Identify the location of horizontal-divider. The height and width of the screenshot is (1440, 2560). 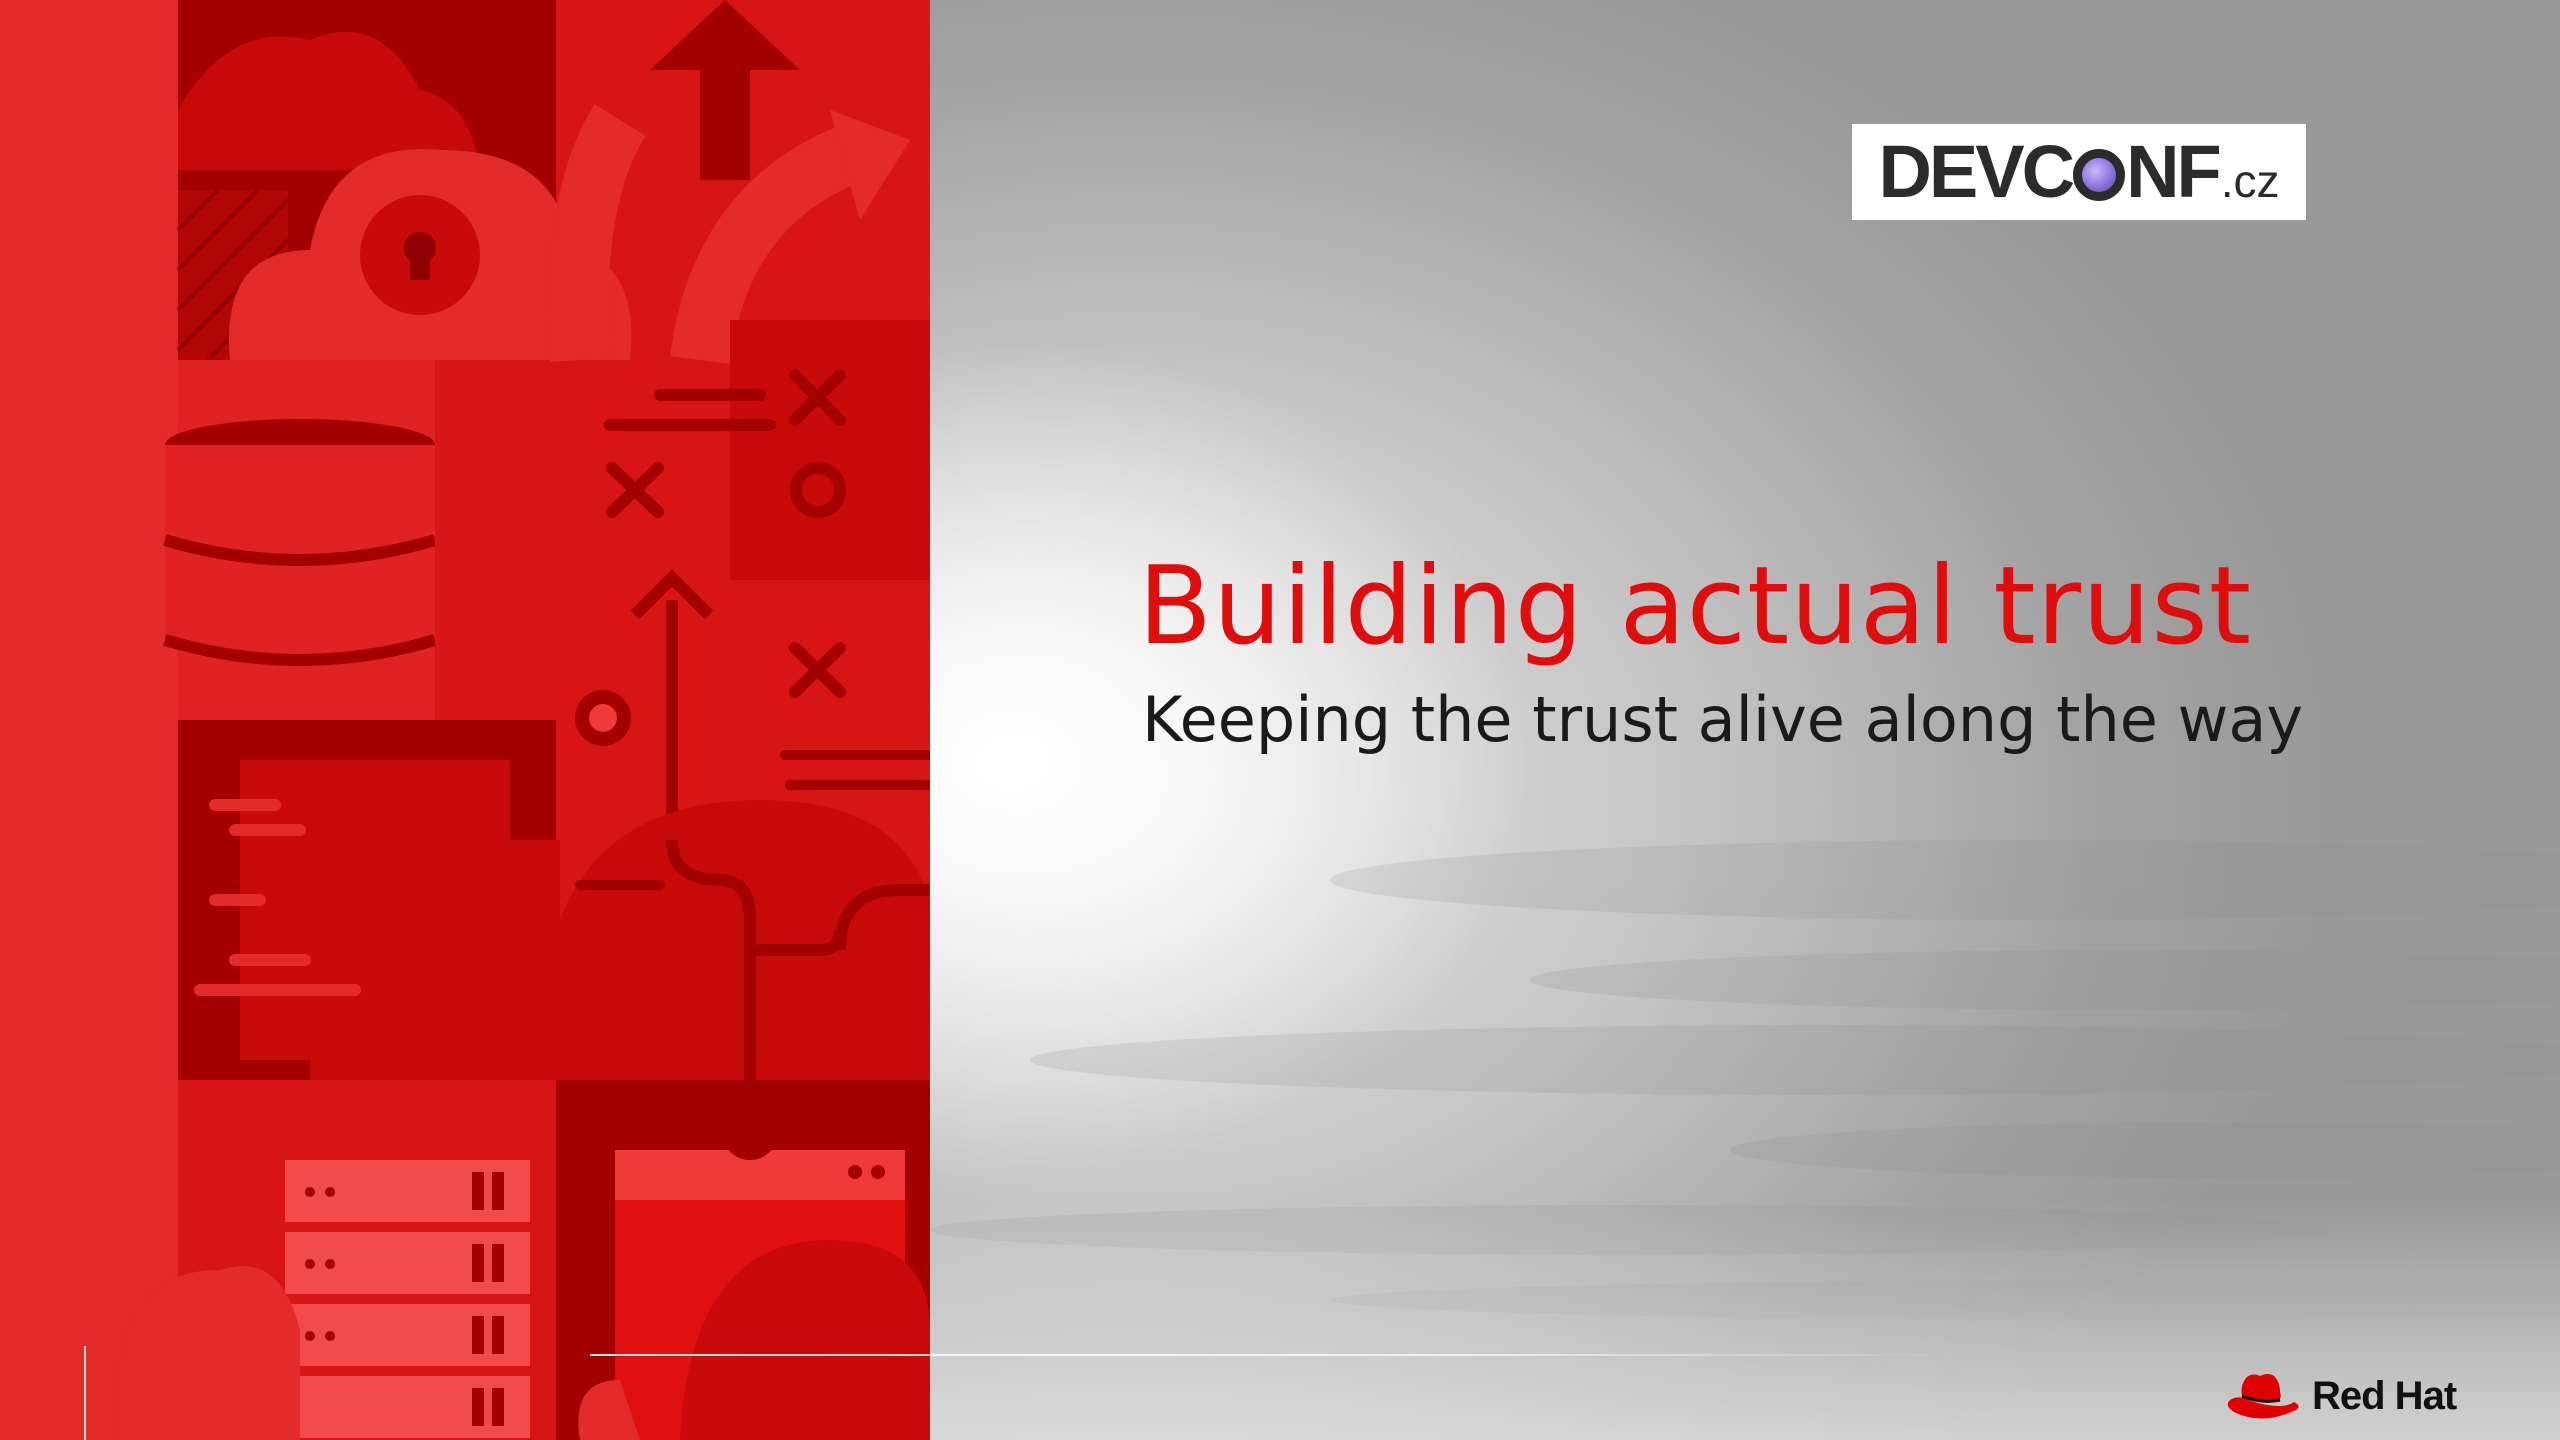
(1280, 1355).